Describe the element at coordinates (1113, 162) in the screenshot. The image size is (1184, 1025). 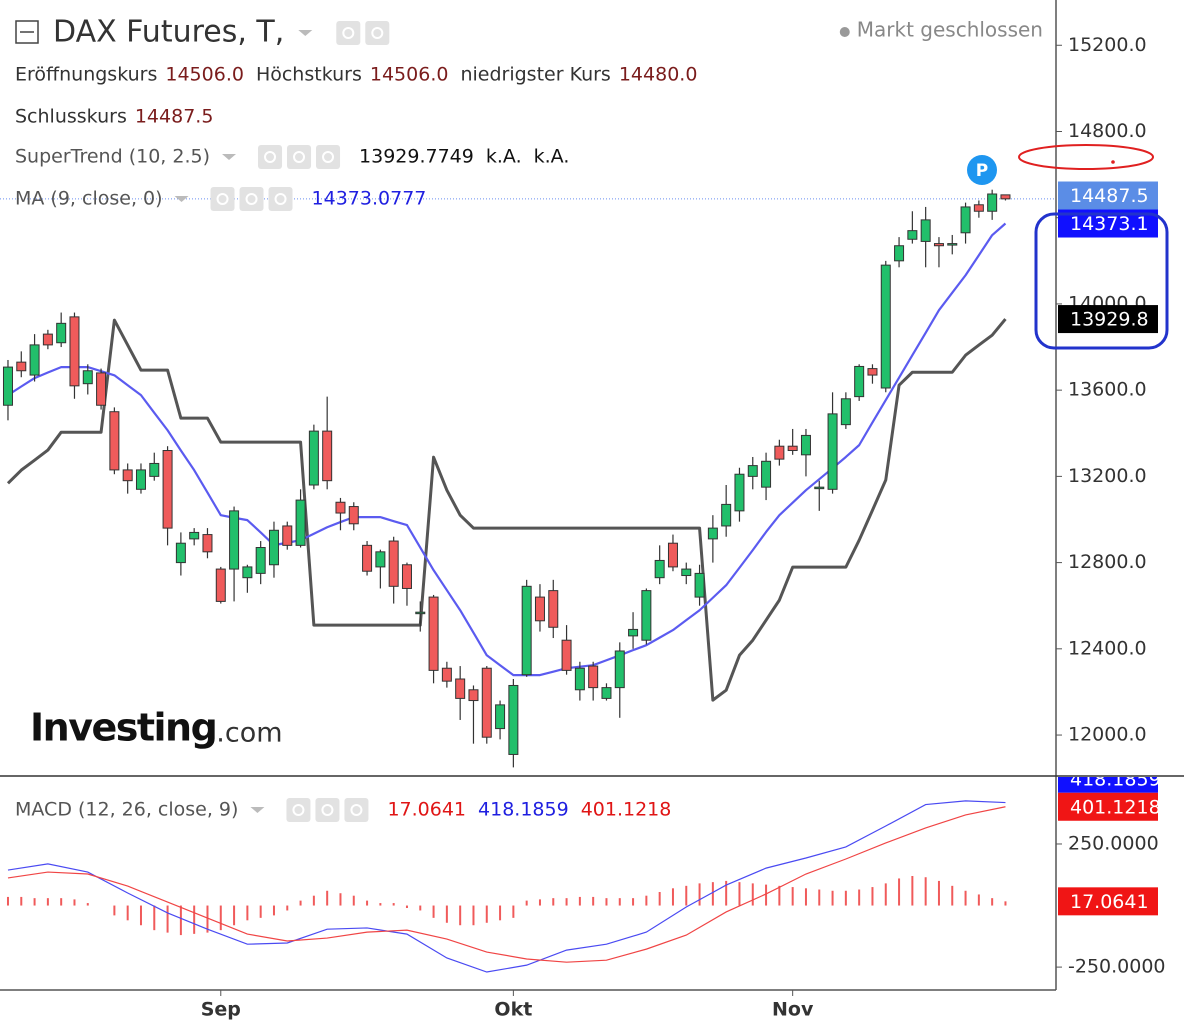
I see `annotation-dot` at that location.